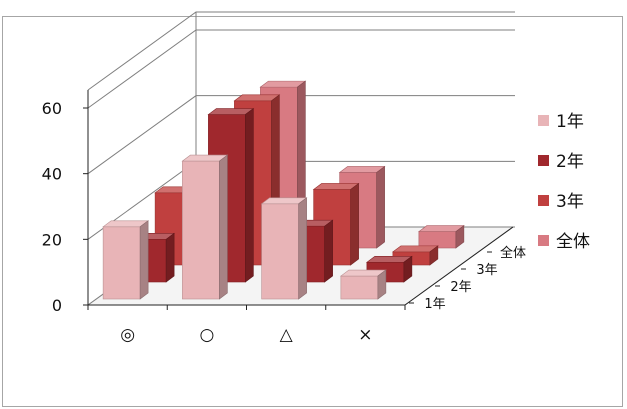  Describe the element at coordinates (573, 242) in the screenshot. I see `legend-label: 全体` at that location.